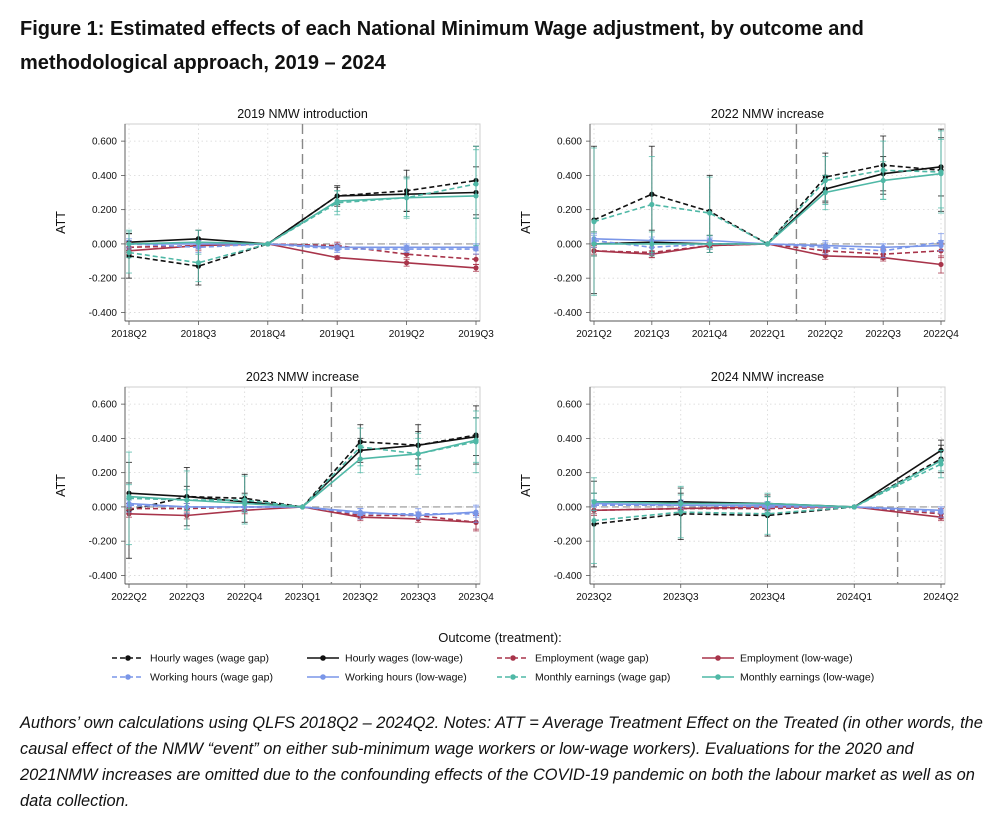  What do you see at coordinates (854, 597) in the screenshot?
I see `x-tick-label: 2024Q1` at bounding box center [854, 597].